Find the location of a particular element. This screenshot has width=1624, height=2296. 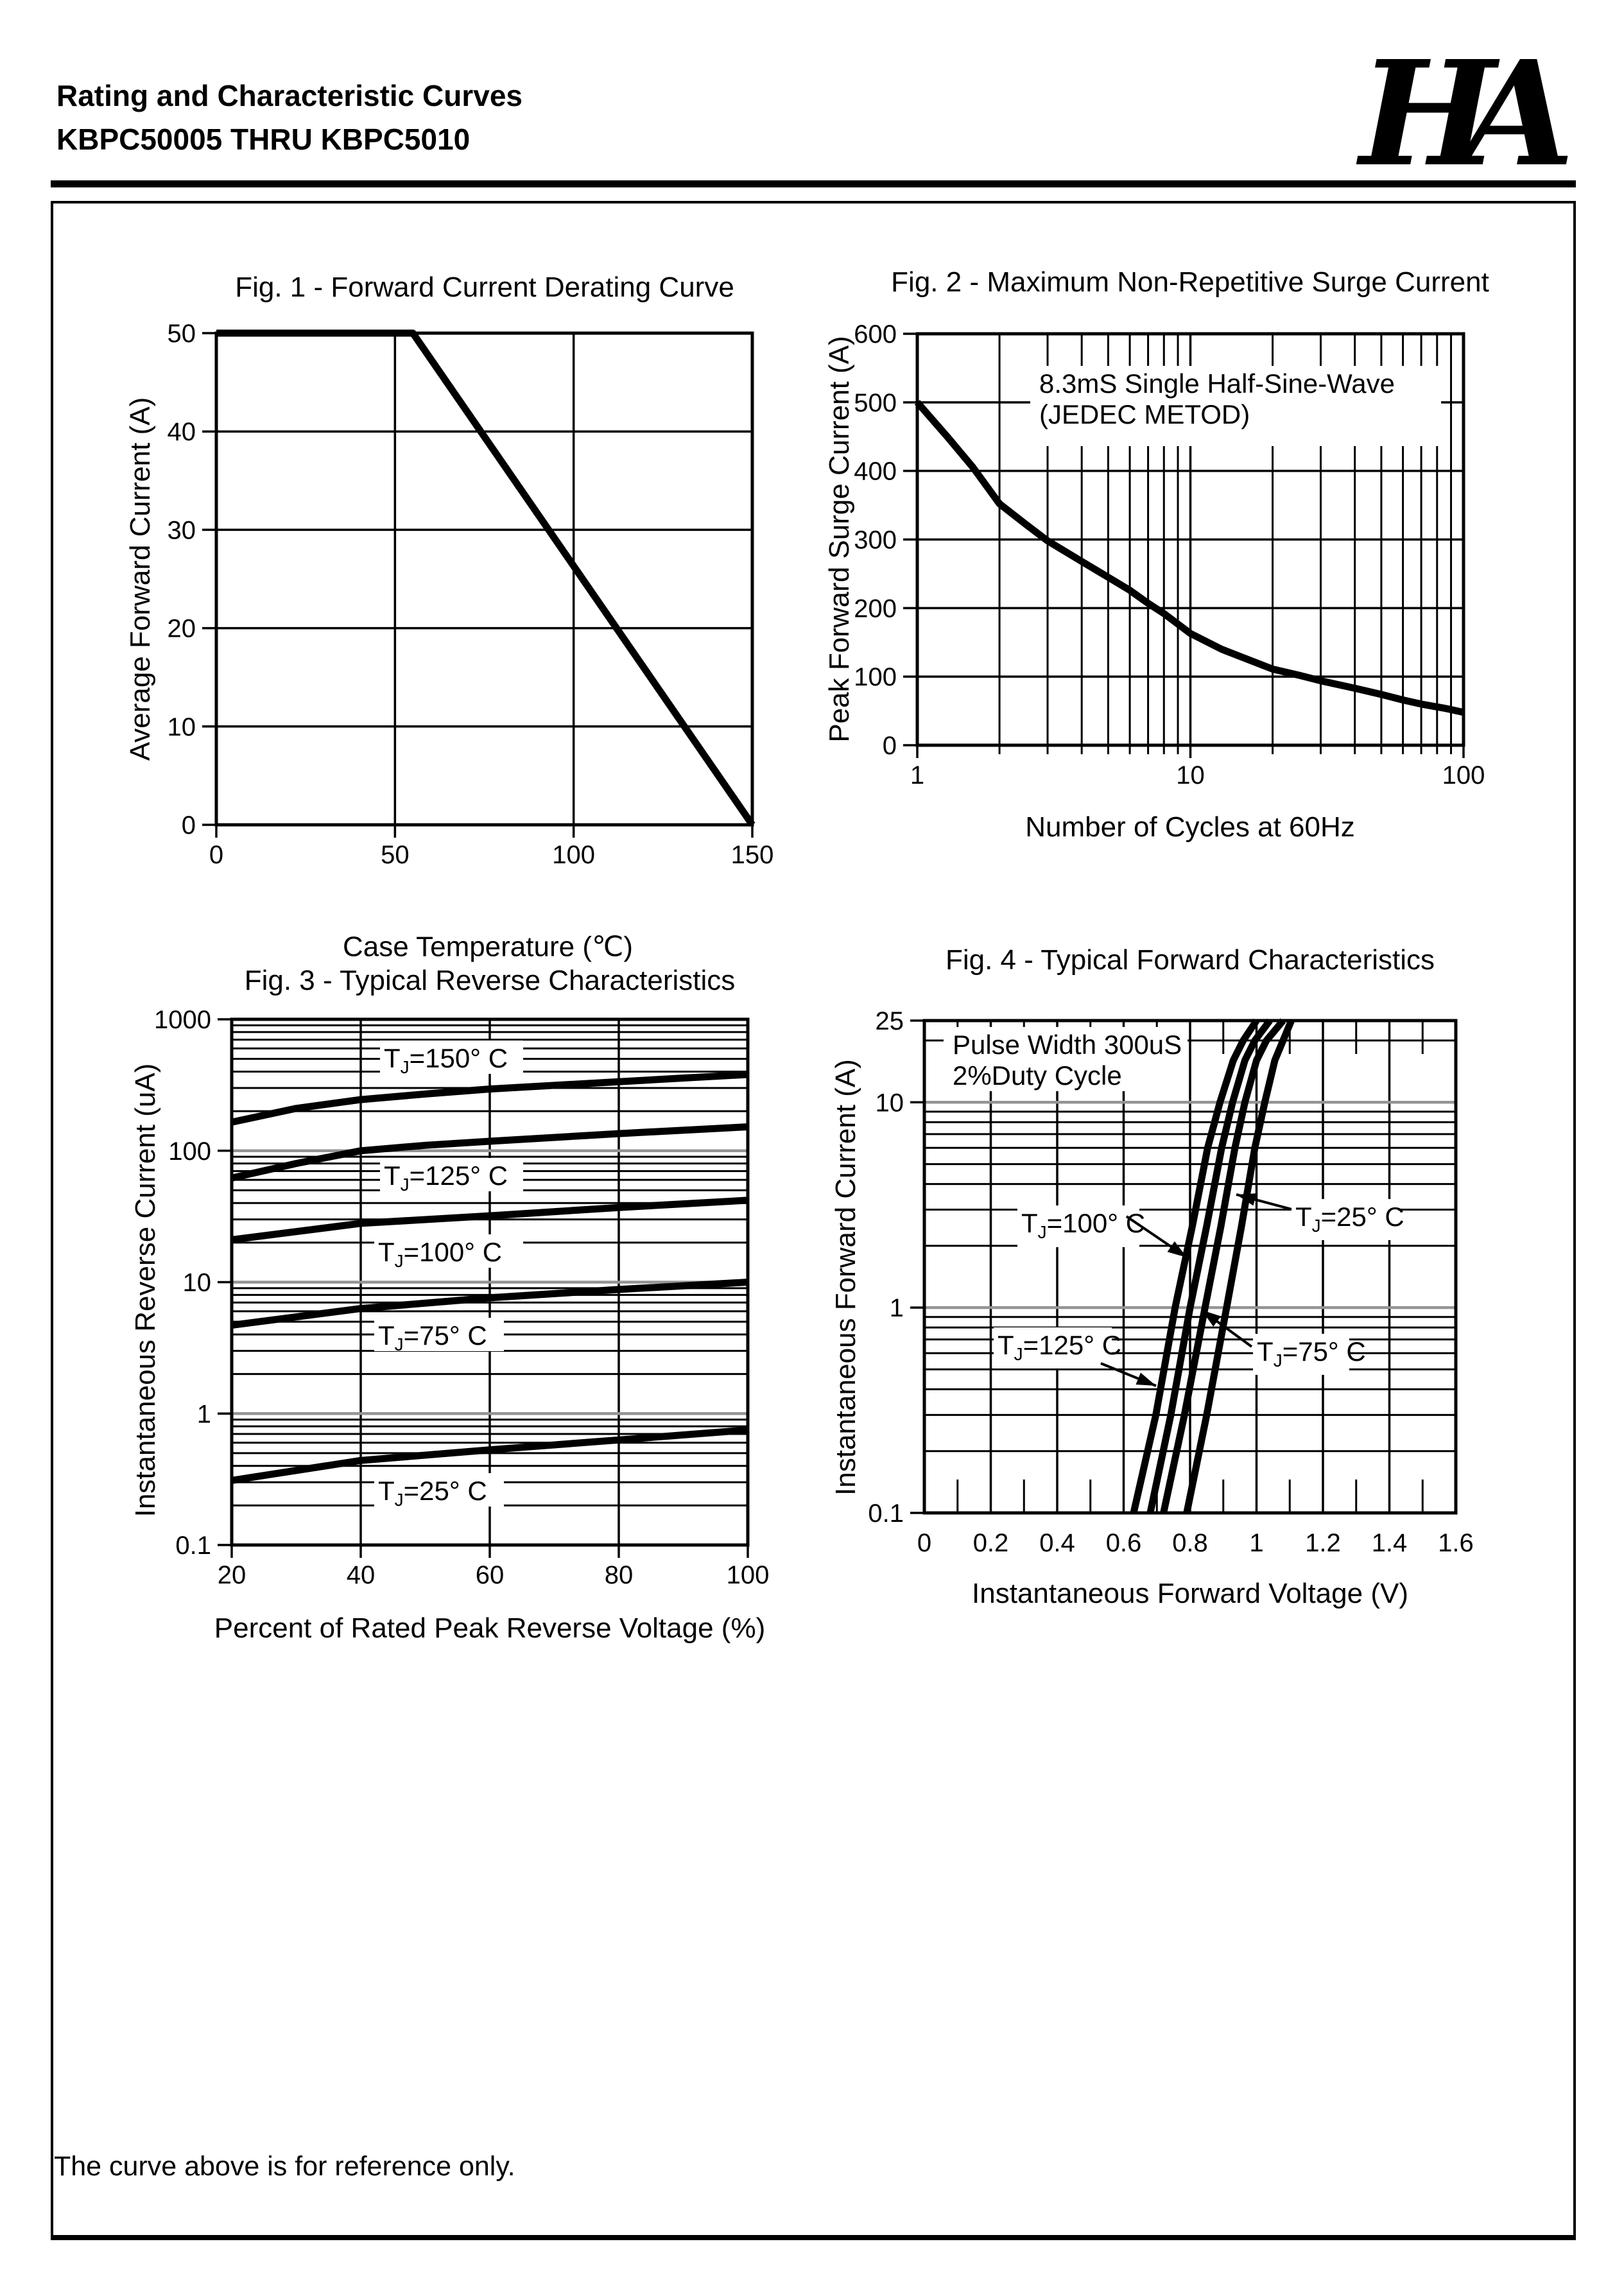

fig2-curve-peak-surge-current is located at coordinates (1189, 558).